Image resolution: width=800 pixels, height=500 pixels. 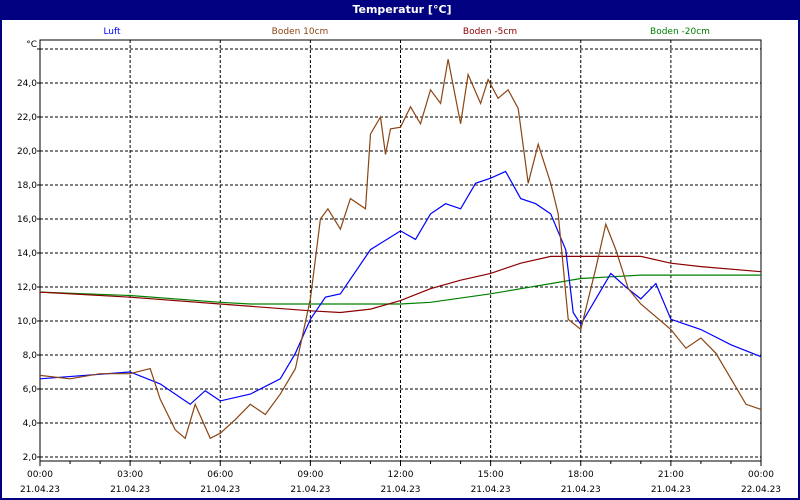 What do you see at coordinates (27, 220) in the screenshot?
I see `y-tick-label: 16,0` at bounding box center [27, 220].